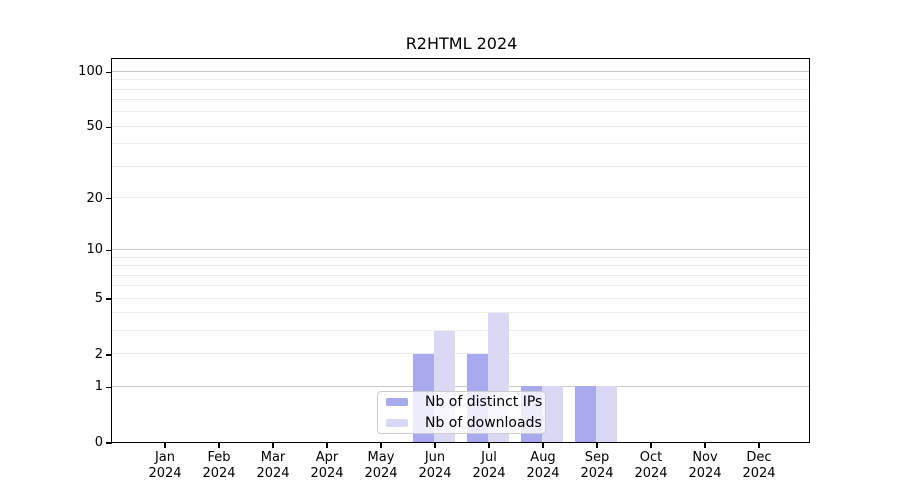  I want to click on bar-aug-downloads, so click(552, 414).